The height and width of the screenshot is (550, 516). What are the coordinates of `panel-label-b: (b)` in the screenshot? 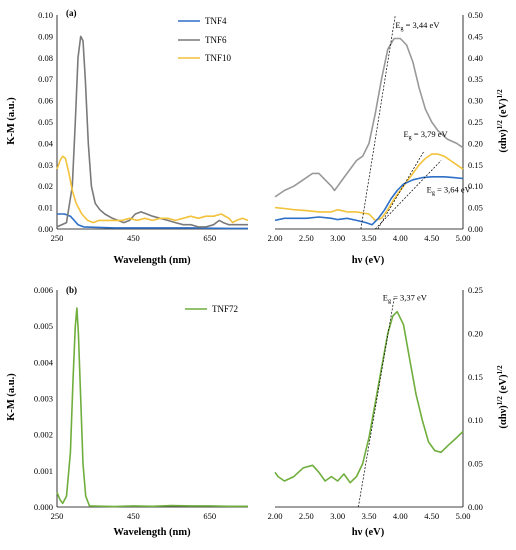 It's located at (71, 290).